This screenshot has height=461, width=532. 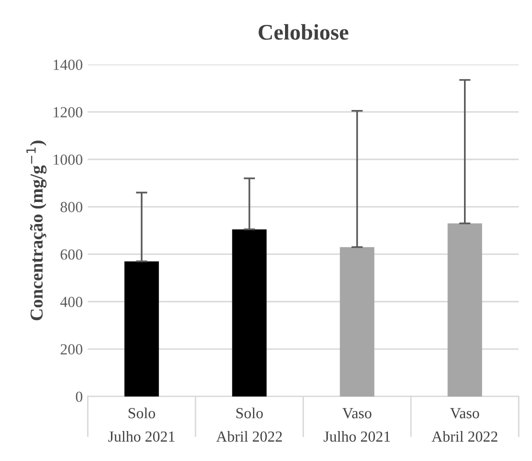 I want to click on y-tick-label: 1000, so click(x=68, y=159).